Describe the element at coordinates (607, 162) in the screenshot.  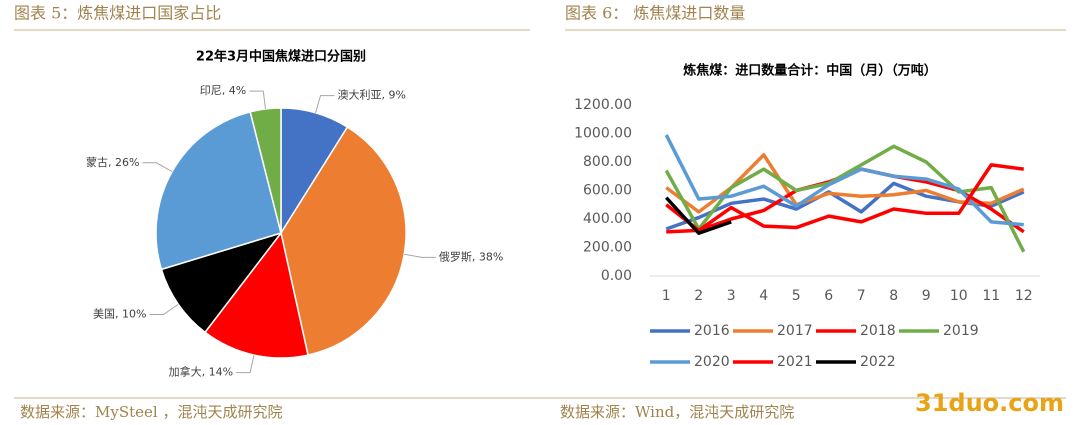
I see `y-tick-label: 800.00` at that location.